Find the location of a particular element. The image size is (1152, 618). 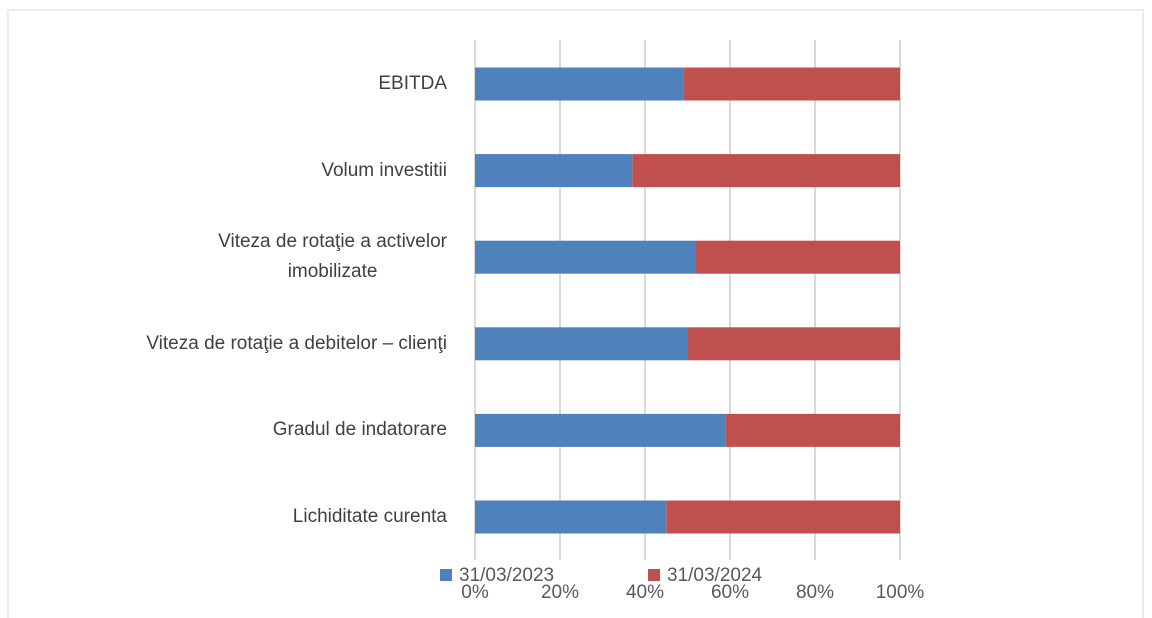

legend-label: 31/03/2023 is located at coordinates (506, 575).